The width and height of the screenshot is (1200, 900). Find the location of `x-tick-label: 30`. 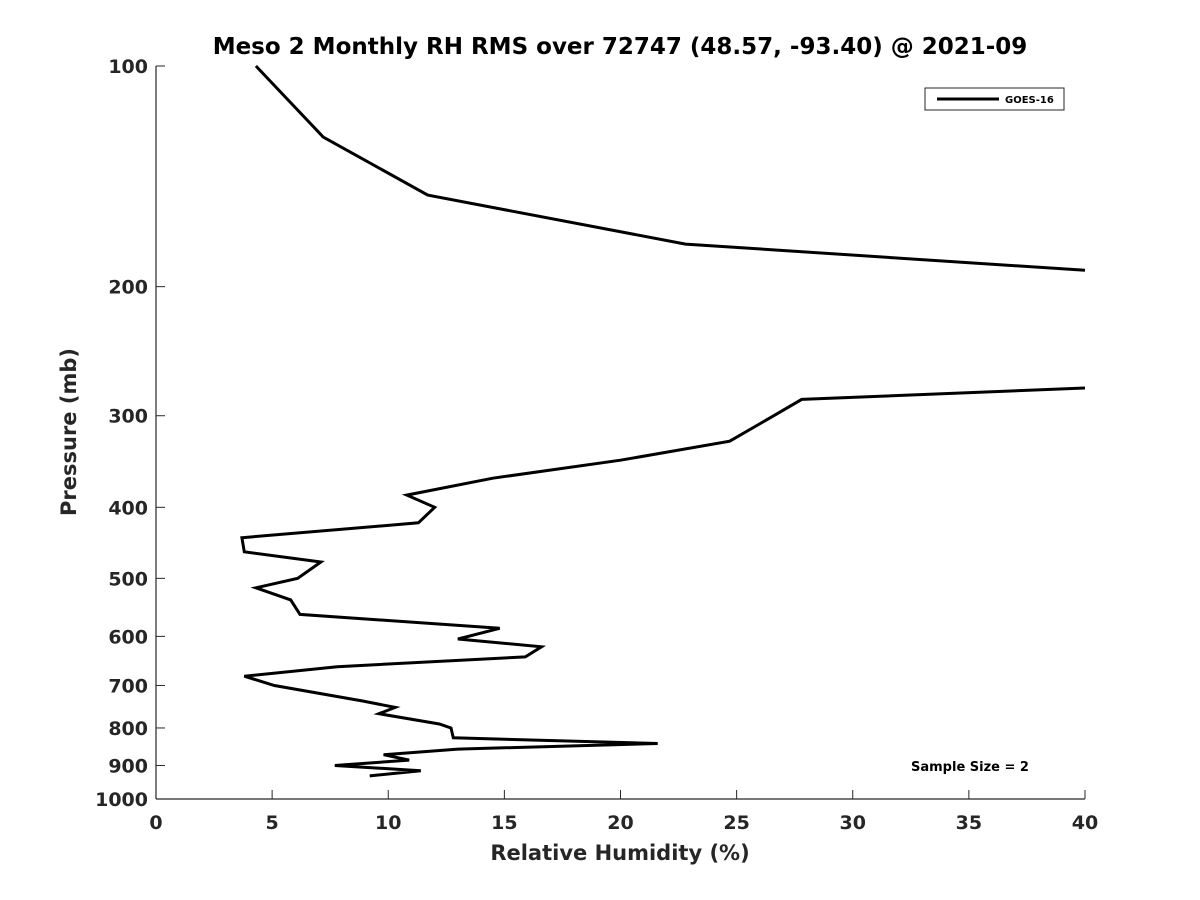

x-tick-label: 30 is located at coordinates (853, 823).